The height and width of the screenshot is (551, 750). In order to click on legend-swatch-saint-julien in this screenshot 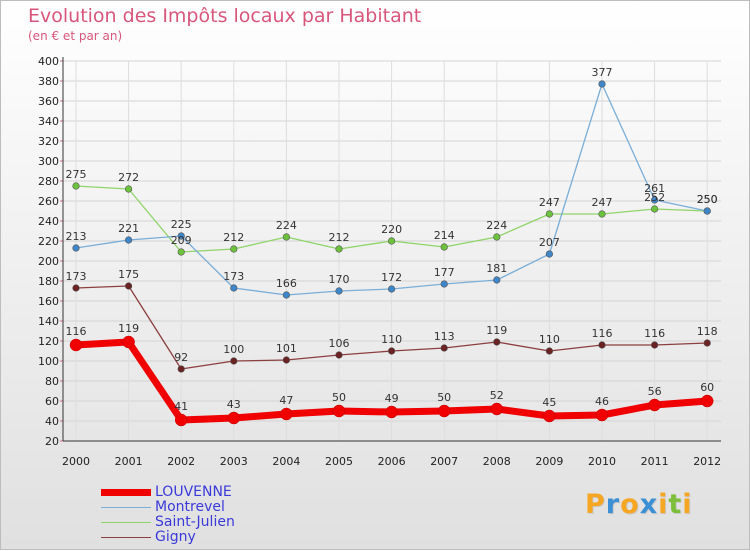, I will do `click(126, 522)`.